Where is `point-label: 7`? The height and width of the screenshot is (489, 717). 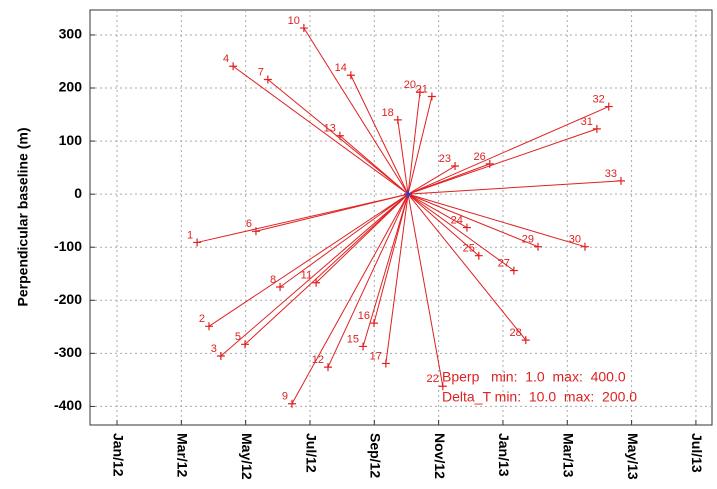 point-label: 7 is located at coordinates (261, 72).